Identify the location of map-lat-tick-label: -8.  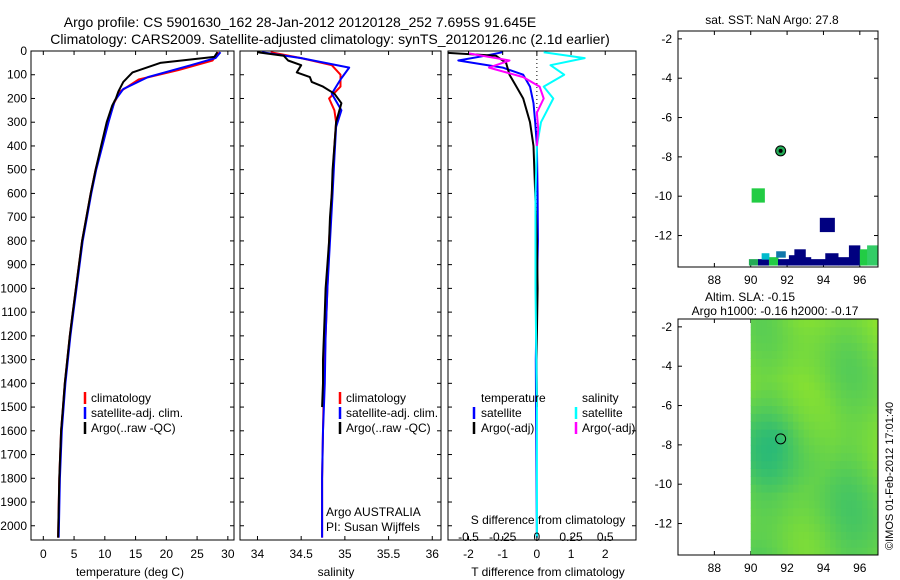
(666, 157).